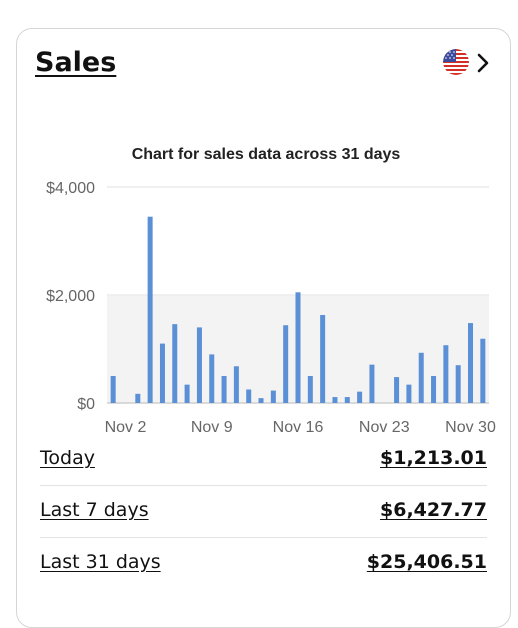 The height and width of the screenshot is (628, 518). Describe the element at coordinates (470, 427) in the screenshot. I see `x-tick-label: Nov 30` at that location.